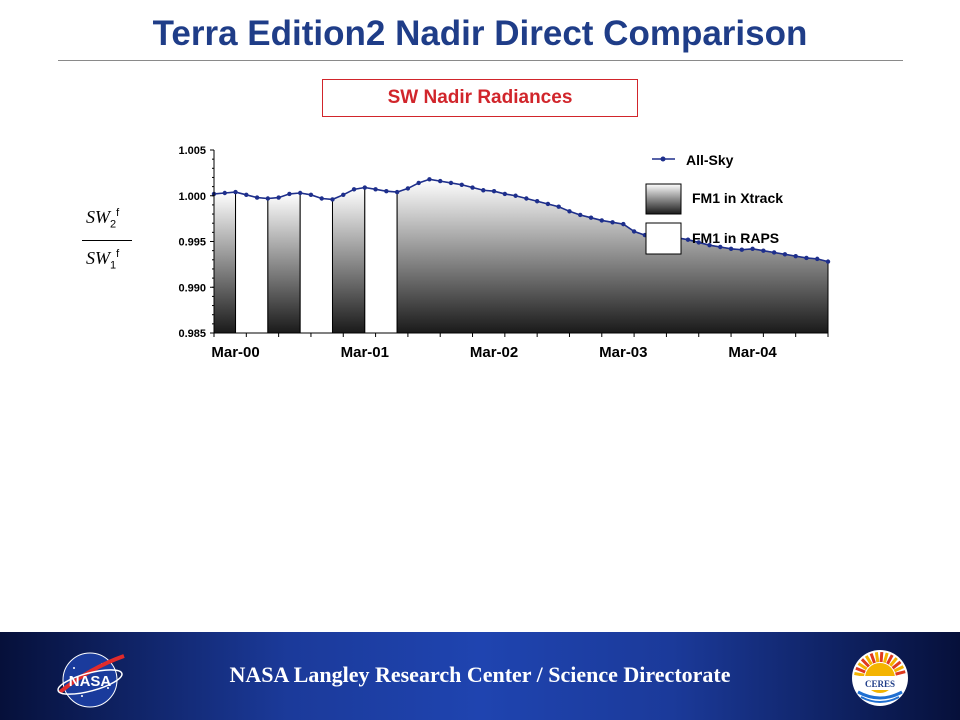 The width and height of the screenshot is (960, 720). What do you see at coordinates (737, 198) in the screenshot?
I see `legend-label-xtrack: FM1 in Xtrack` at bounding box center [737, 198].